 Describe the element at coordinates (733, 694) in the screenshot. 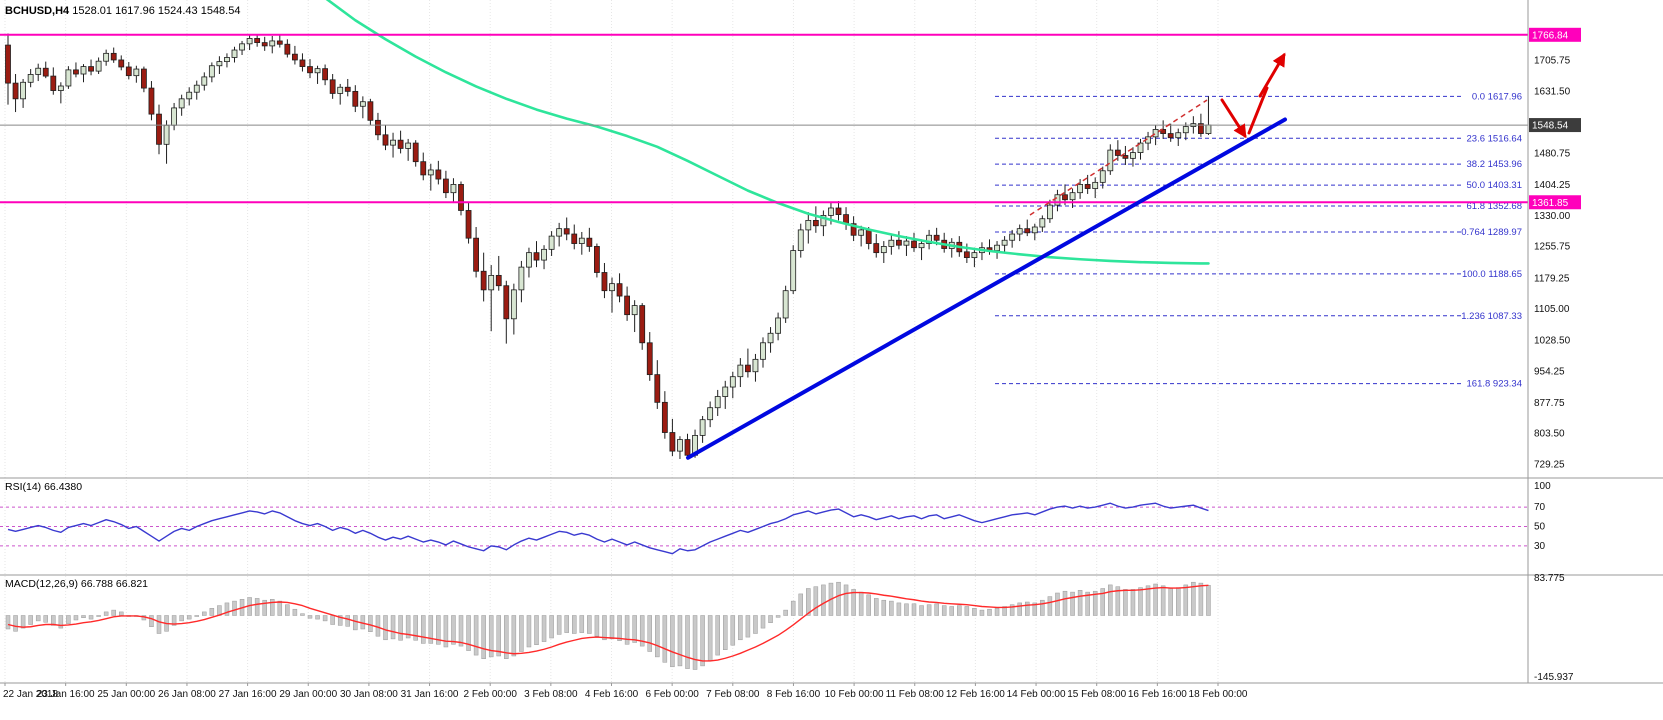

I see `time-label: 7 Feb 08:00` at that location.